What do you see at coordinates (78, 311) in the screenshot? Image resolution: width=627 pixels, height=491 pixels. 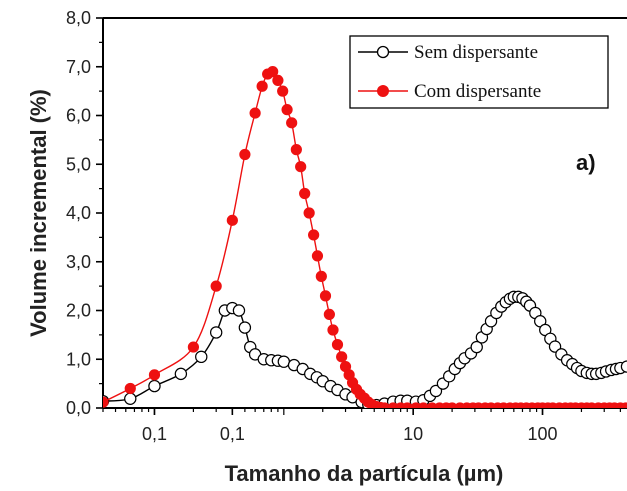 I see `y-tick-label: 2,0` at bounding box center [78, 311].